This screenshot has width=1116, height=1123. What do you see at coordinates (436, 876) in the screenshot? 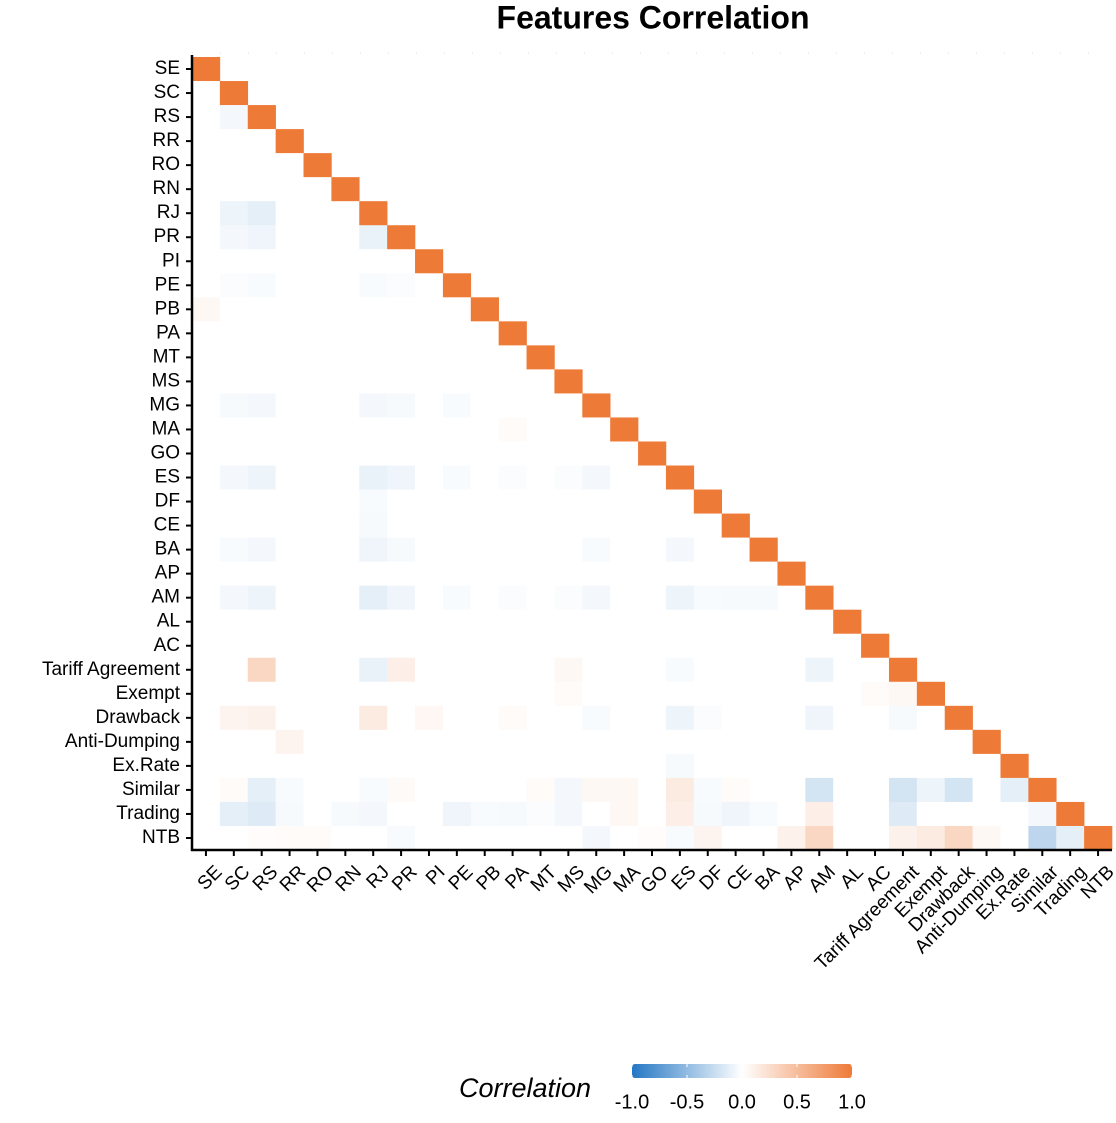
I see `x-tick-label: PI` at bounding box center [436, 876].